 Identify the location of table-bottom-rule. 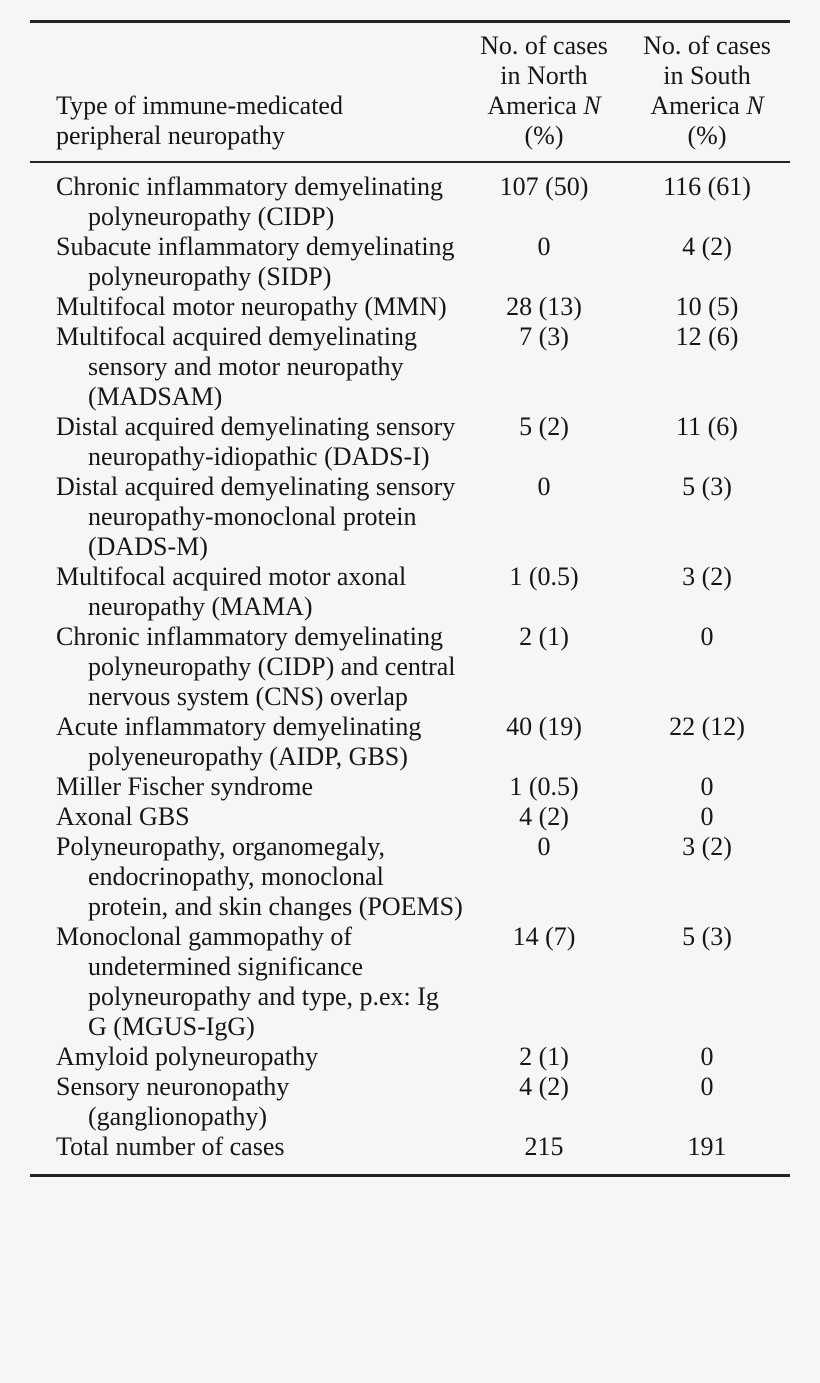
(410, 1175).